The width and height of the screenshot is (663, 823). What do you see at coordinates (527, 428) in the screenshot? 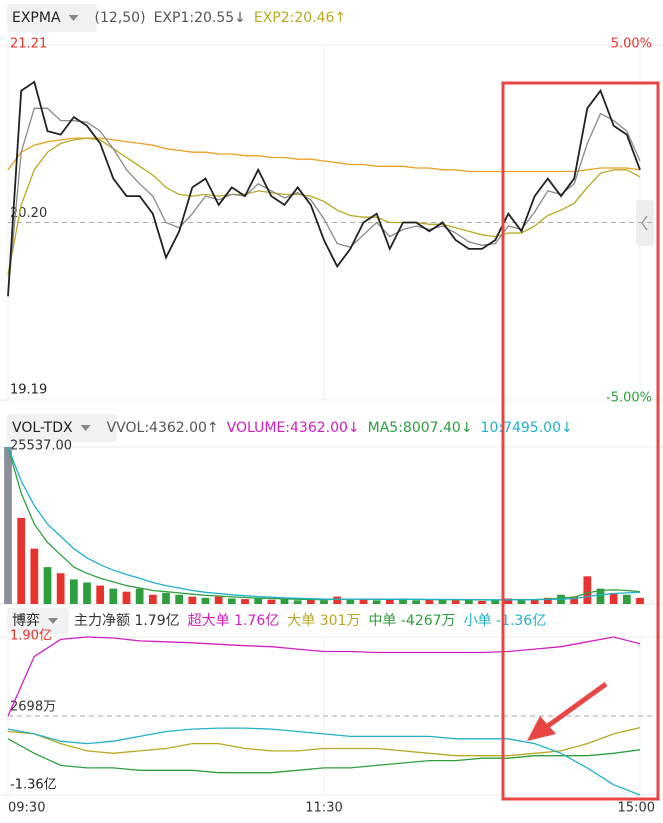
I see `header-item: 10:7495.00↓` at bounding box center [527, 428].